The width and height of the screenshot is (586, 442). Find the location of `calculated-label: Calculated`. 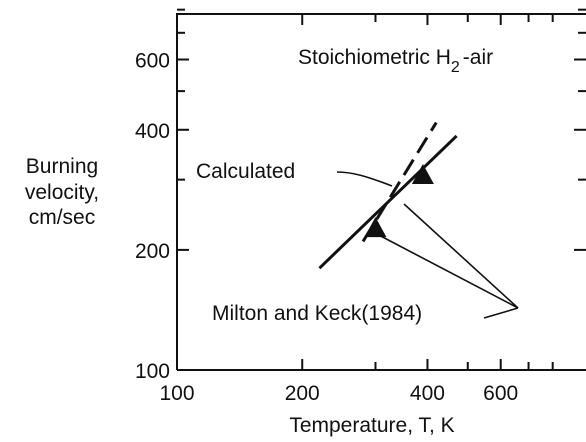

calculated-label: Calculated is located at coordinates (245, 171).